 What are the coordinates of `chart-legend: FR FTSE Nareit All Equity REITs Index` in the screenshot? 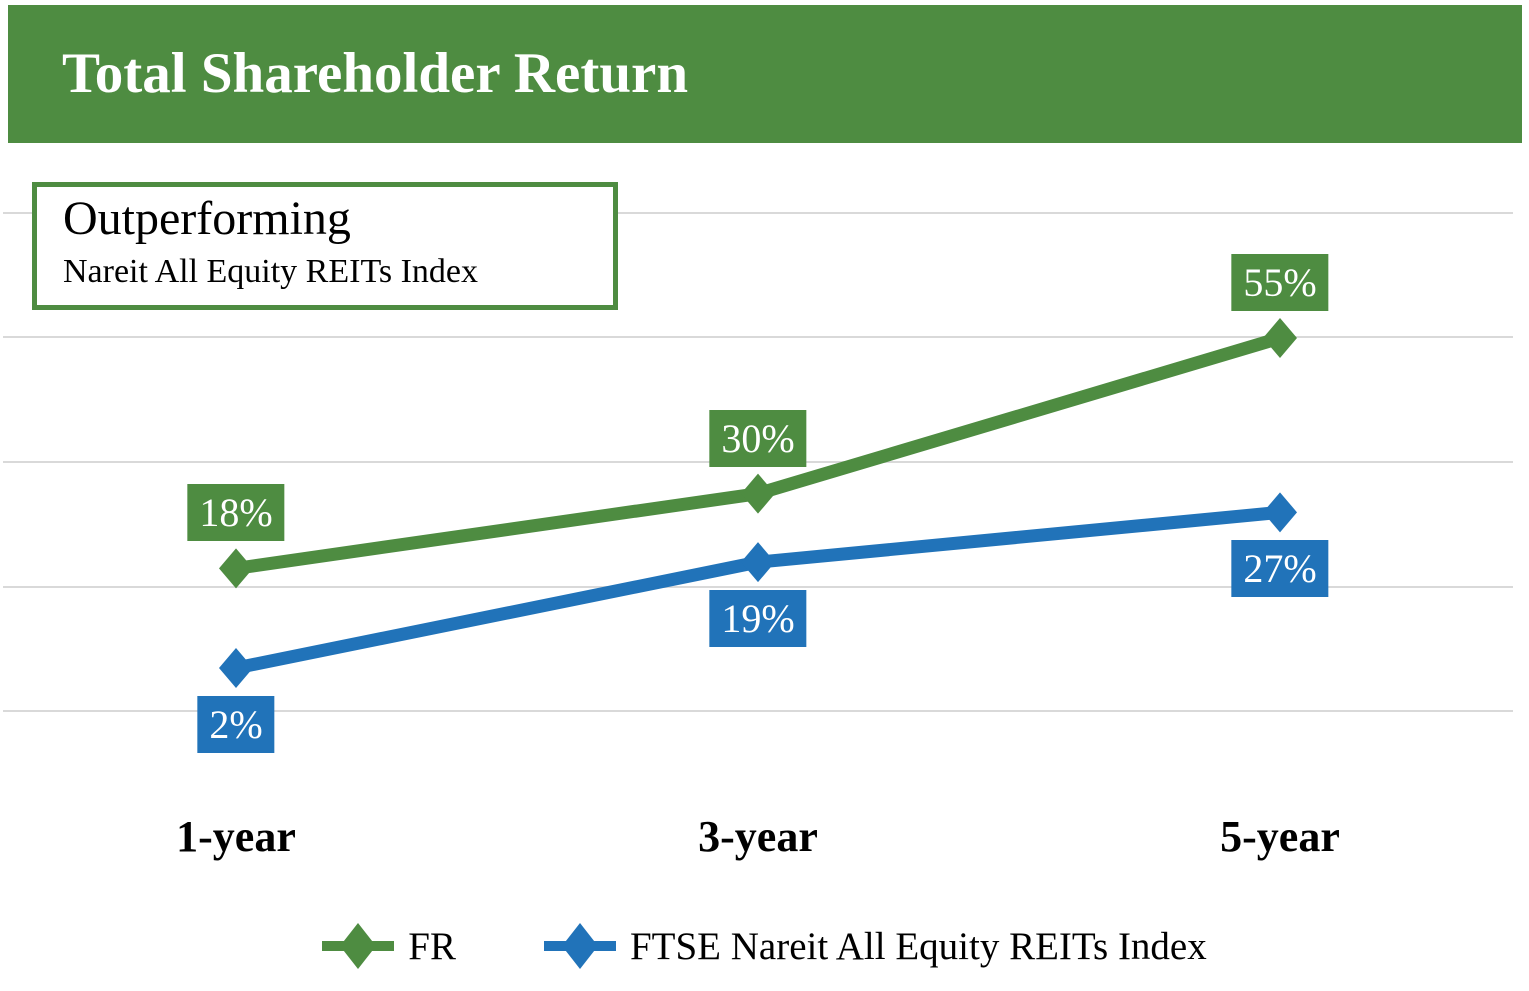 It's located at (764, 946).